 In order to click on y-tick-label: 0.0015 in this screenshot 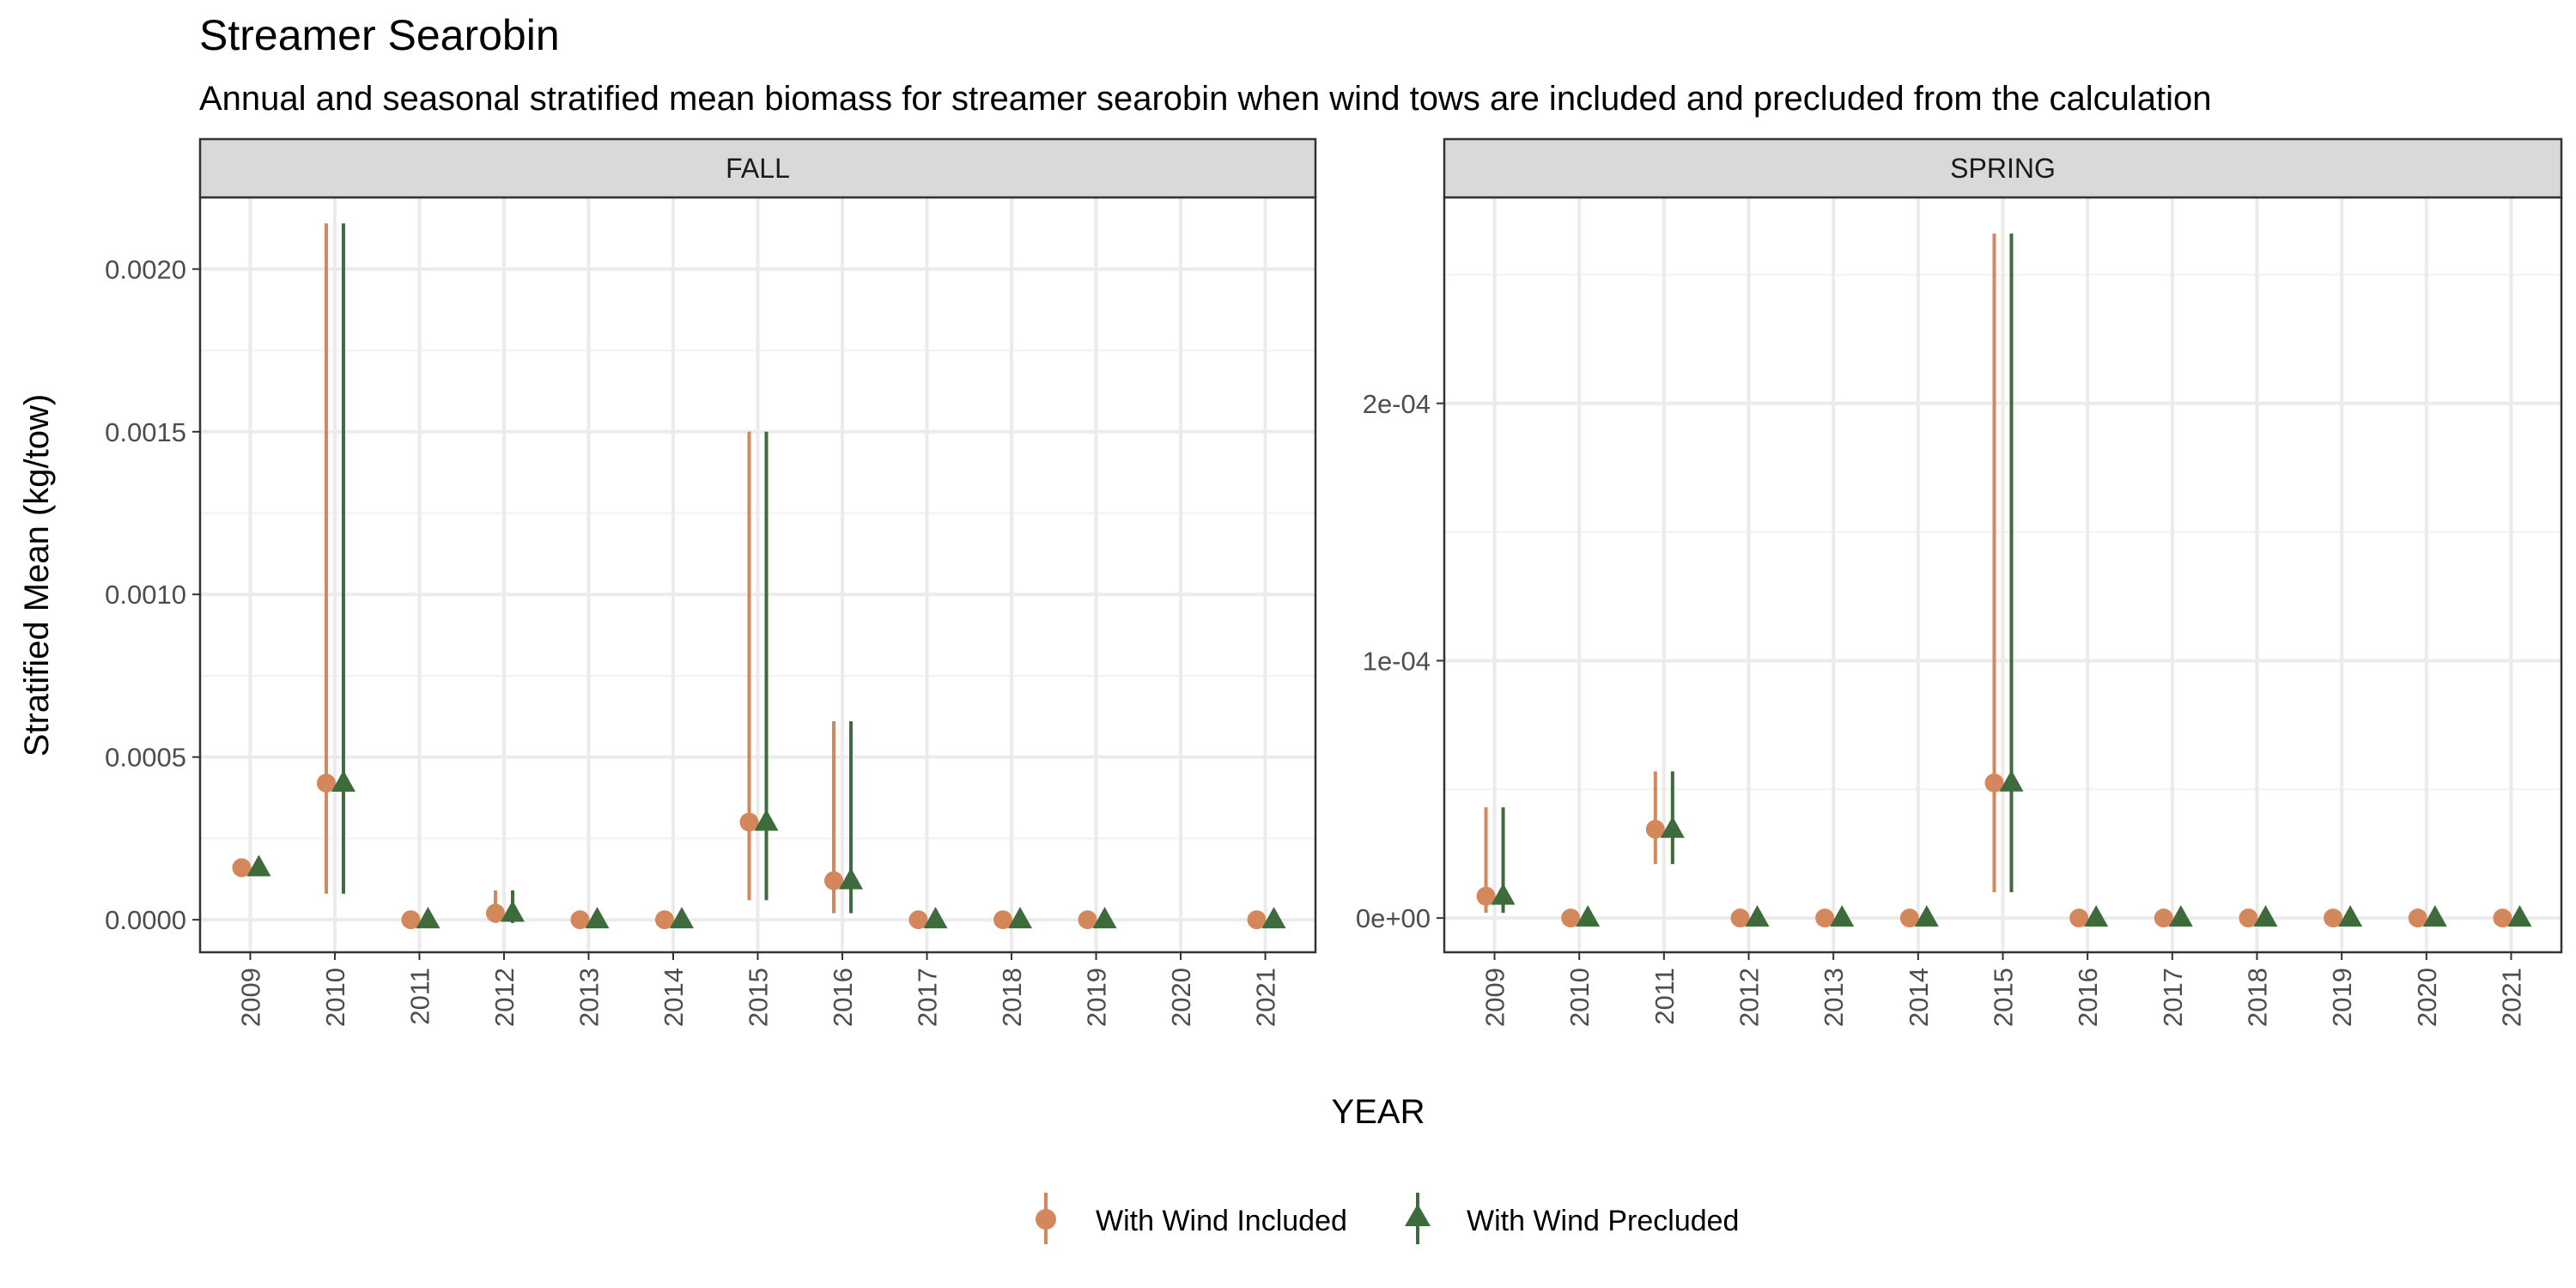, I will do `click(145, 432)`.